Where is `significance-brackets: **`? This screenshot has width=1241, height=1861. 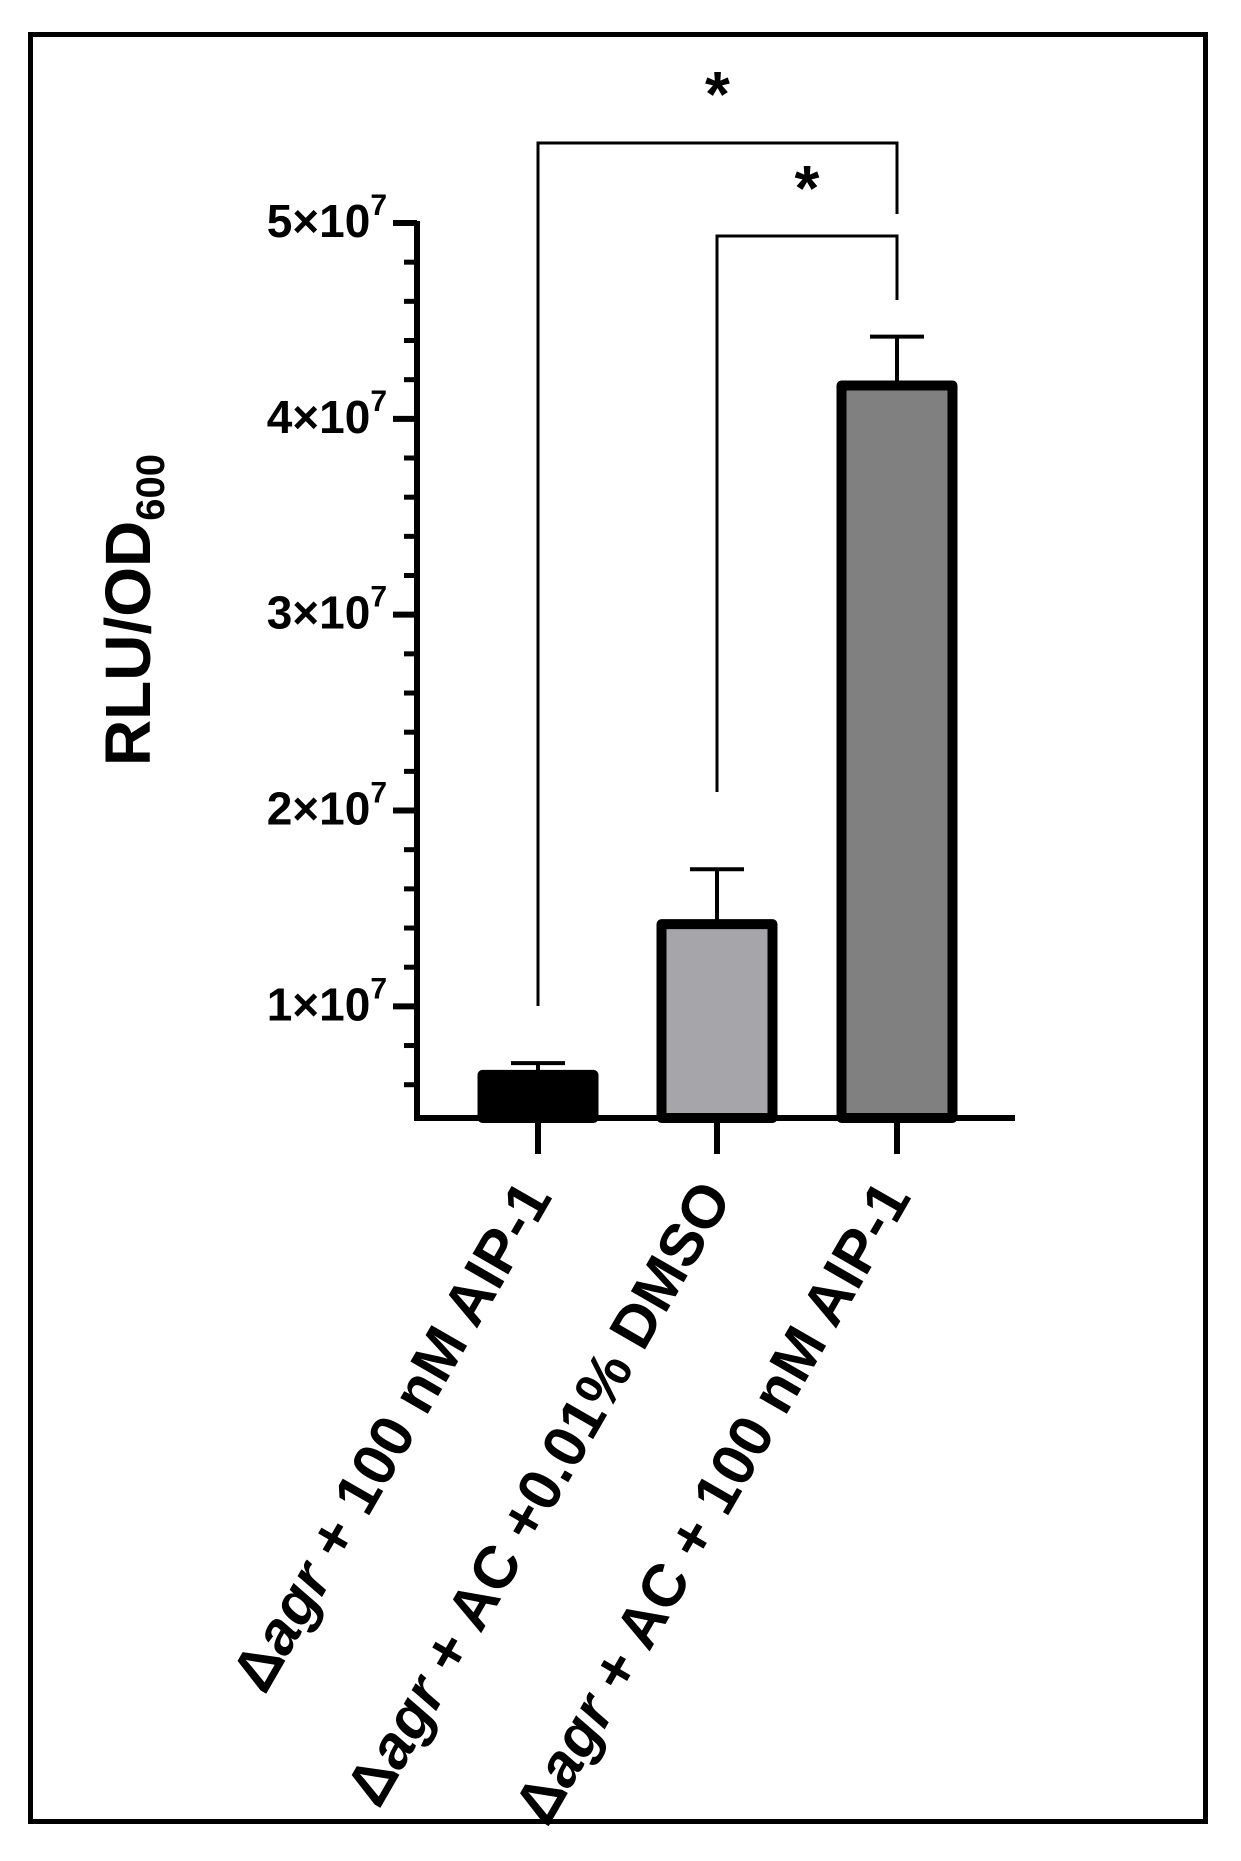
significance-brackets: ** is located at coordinates (717, 532).